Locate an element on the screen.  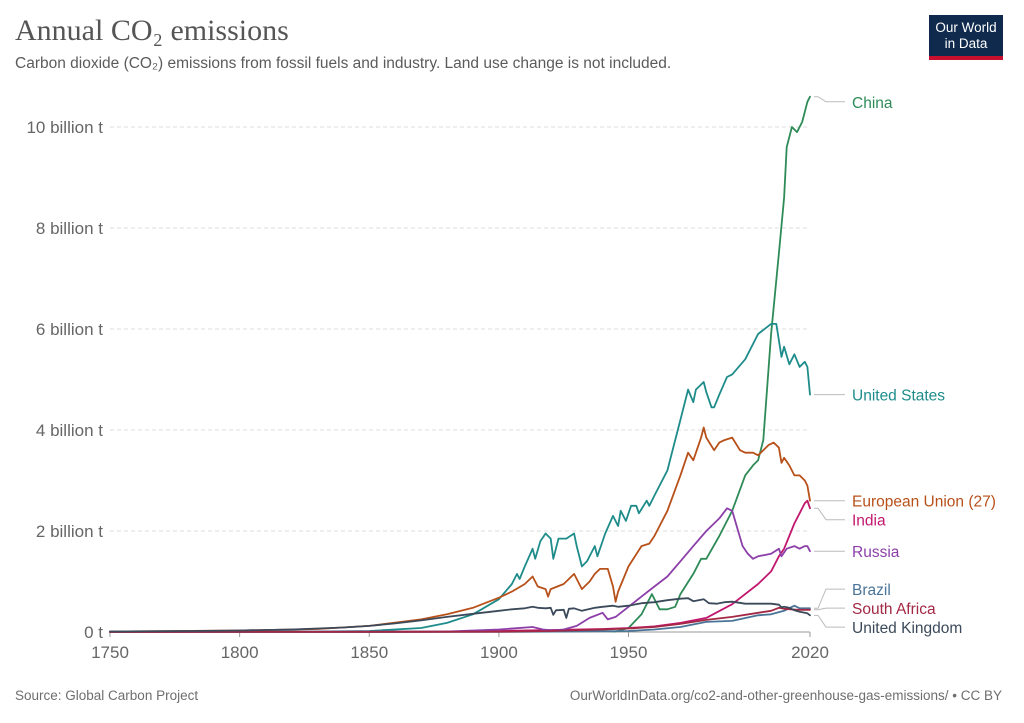
y-tick-label: 6 billion t is located at coordinates (69, 329).